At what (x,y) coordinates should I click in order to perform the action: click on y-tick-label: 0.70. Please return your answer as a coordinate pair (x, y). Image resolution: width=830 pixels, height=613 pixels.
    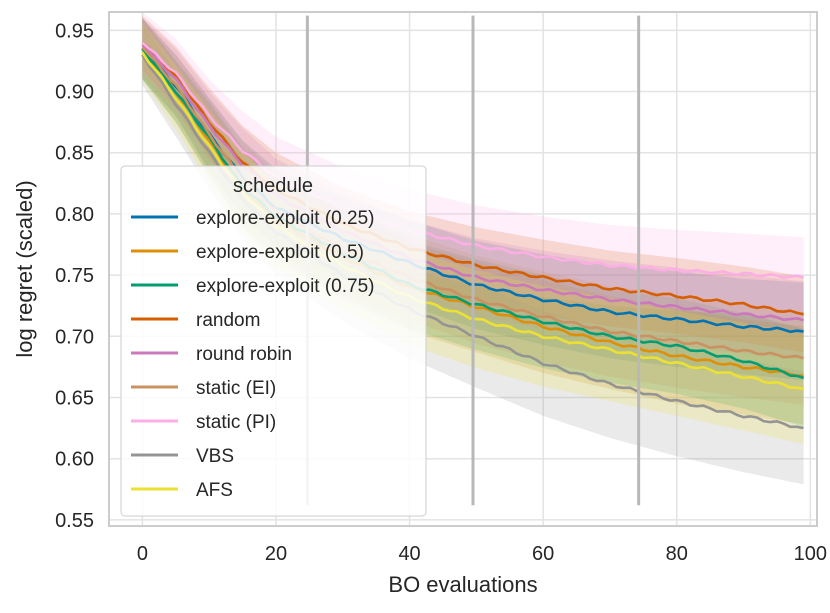
    Looking at the image, I should click on (74, 337).